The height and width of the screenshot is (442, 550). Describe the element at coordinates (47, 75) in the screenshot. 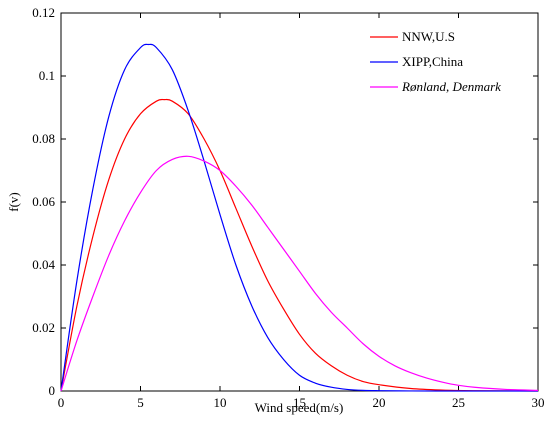

I see `y-tick-label: 0.1` at that location.